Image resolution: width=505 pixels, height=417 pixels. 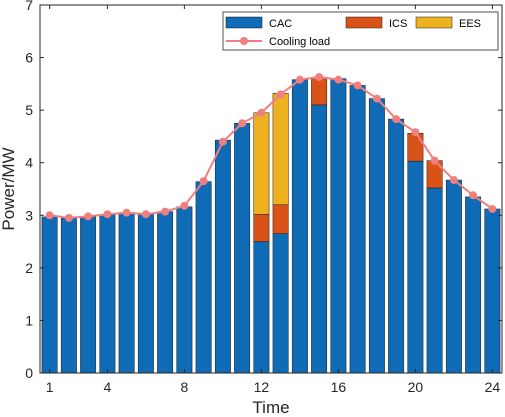 What do you see at coordinates (29, 215) in the screenshot?
I see `y-tick-label: 3` at bounding box center [29, 215].